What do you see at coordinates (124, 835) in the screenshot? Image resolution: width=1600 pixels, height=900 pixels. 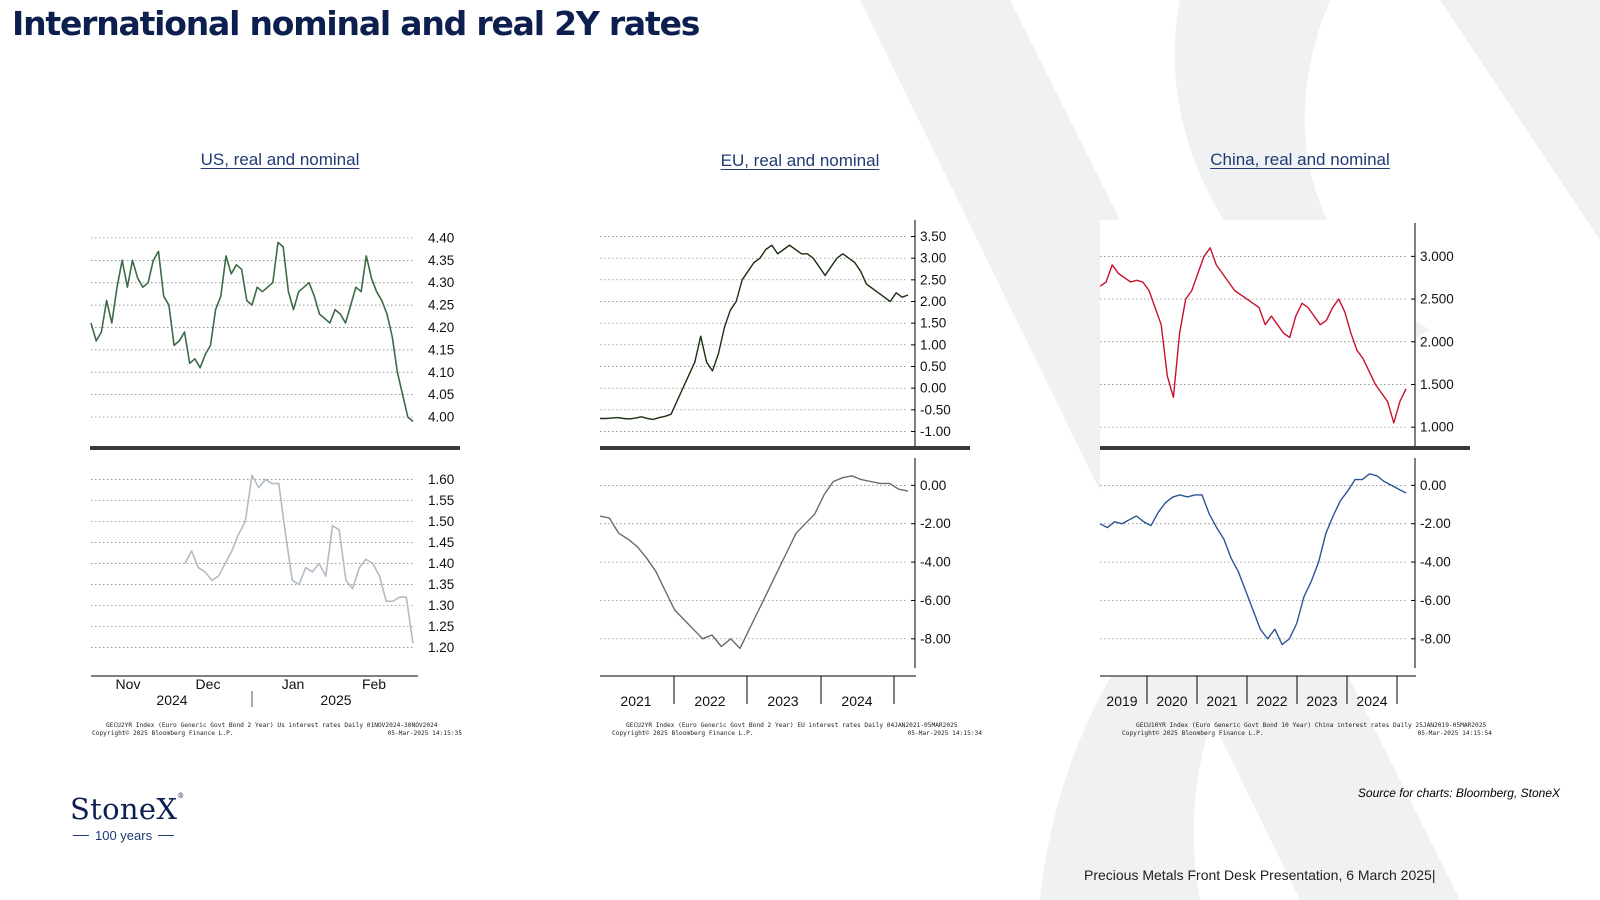 I see `logo-tagline: 100 years` at bounding box center [124, 835].